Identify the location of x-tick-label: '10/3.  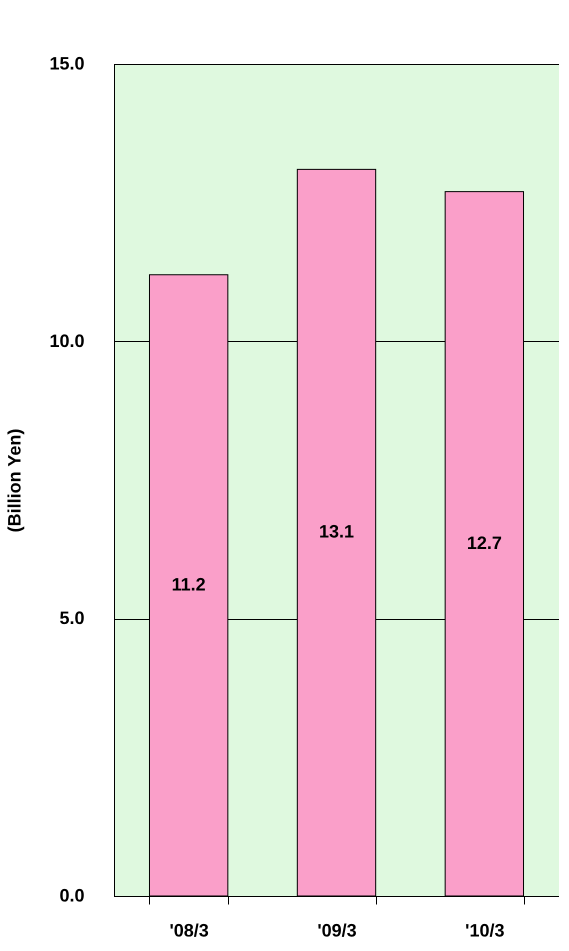
(485, 930).